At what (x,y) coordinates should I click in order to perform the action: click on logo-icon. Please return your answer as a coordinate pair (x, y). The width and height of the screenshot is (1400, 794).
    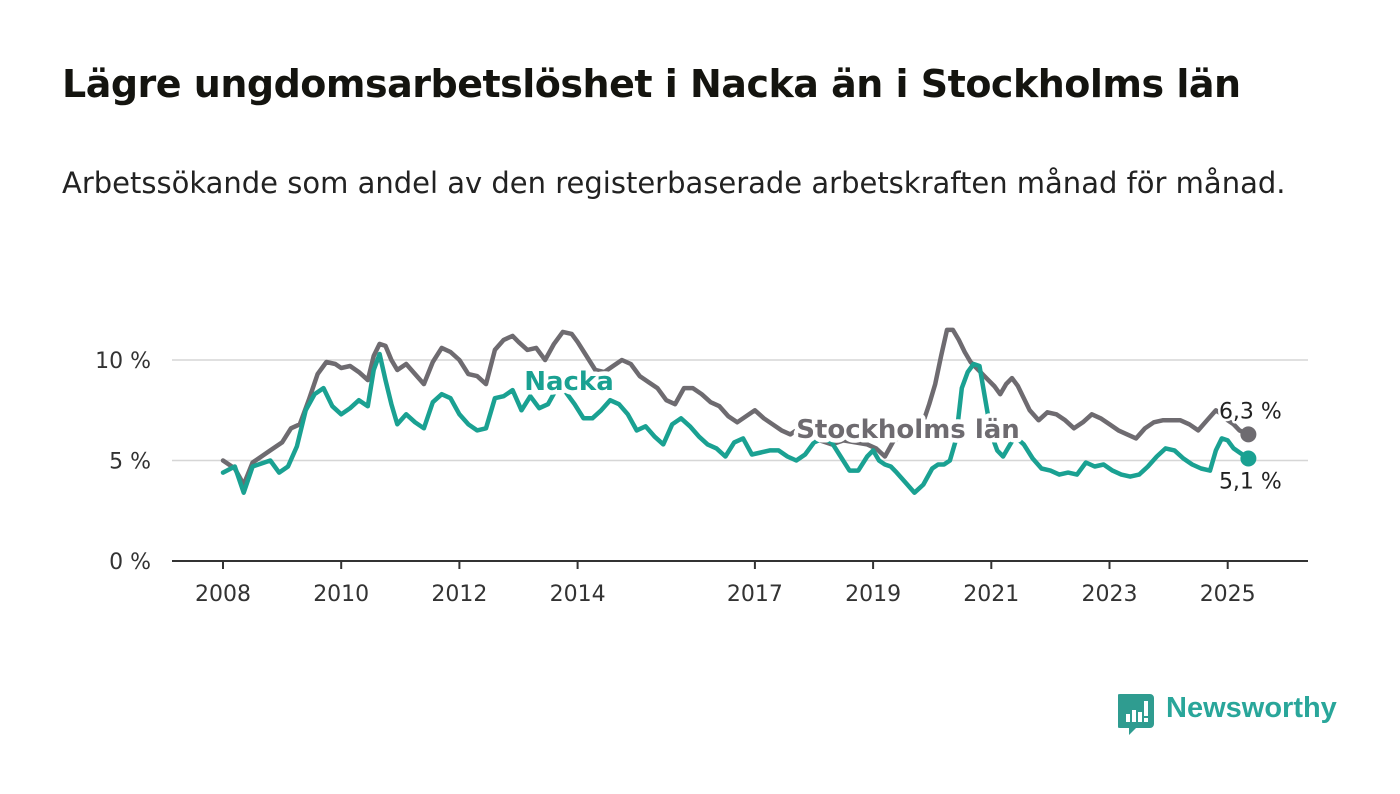
    Looking at the image, I should click on (1136, 714).